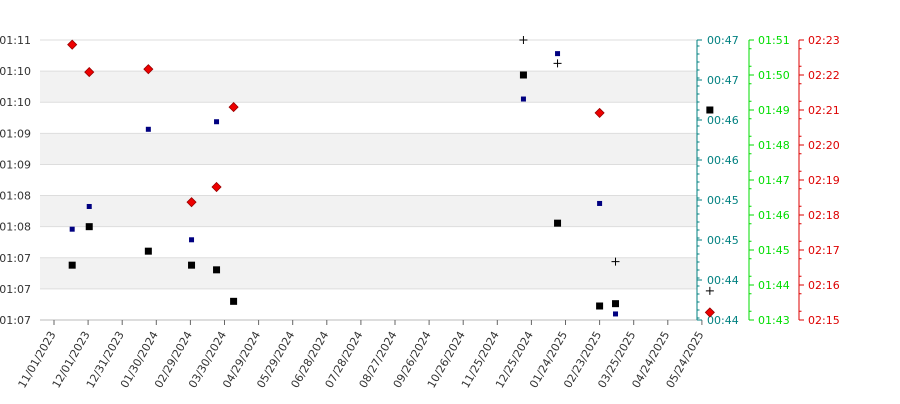 The width and height of the screenshot is (900, 404). What do you see at coordinates (717, 180) in the screenshot?
I see `right-axis-1: 00:47 00:47 00:46 00:46 00:45 00:45 00:44 00:44` at bounding box center [717, 180].